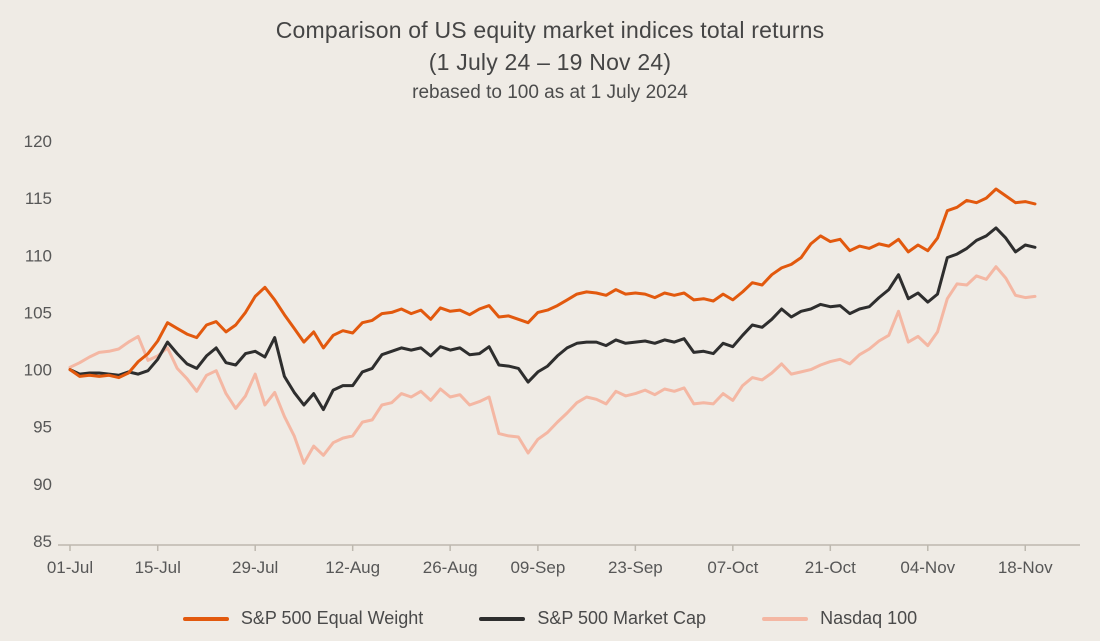 This screenshot has height=641, width=1100. Describe the element at coordinates (450, 567) in the screenshot. I see `x-tick-label: 26-Aug` at that location.